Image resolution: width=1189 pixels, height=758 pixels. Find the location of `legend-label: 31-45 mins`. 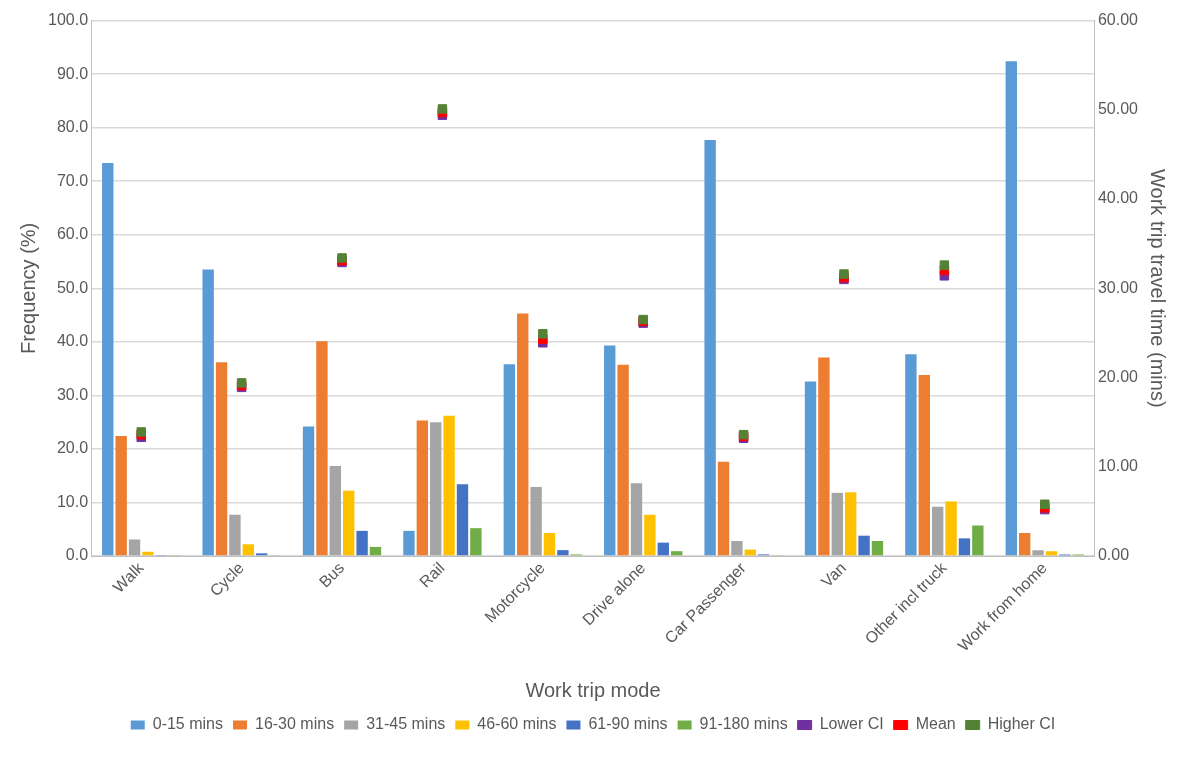

legend-label: 31-45 mins is located at coordinates (406, 724).